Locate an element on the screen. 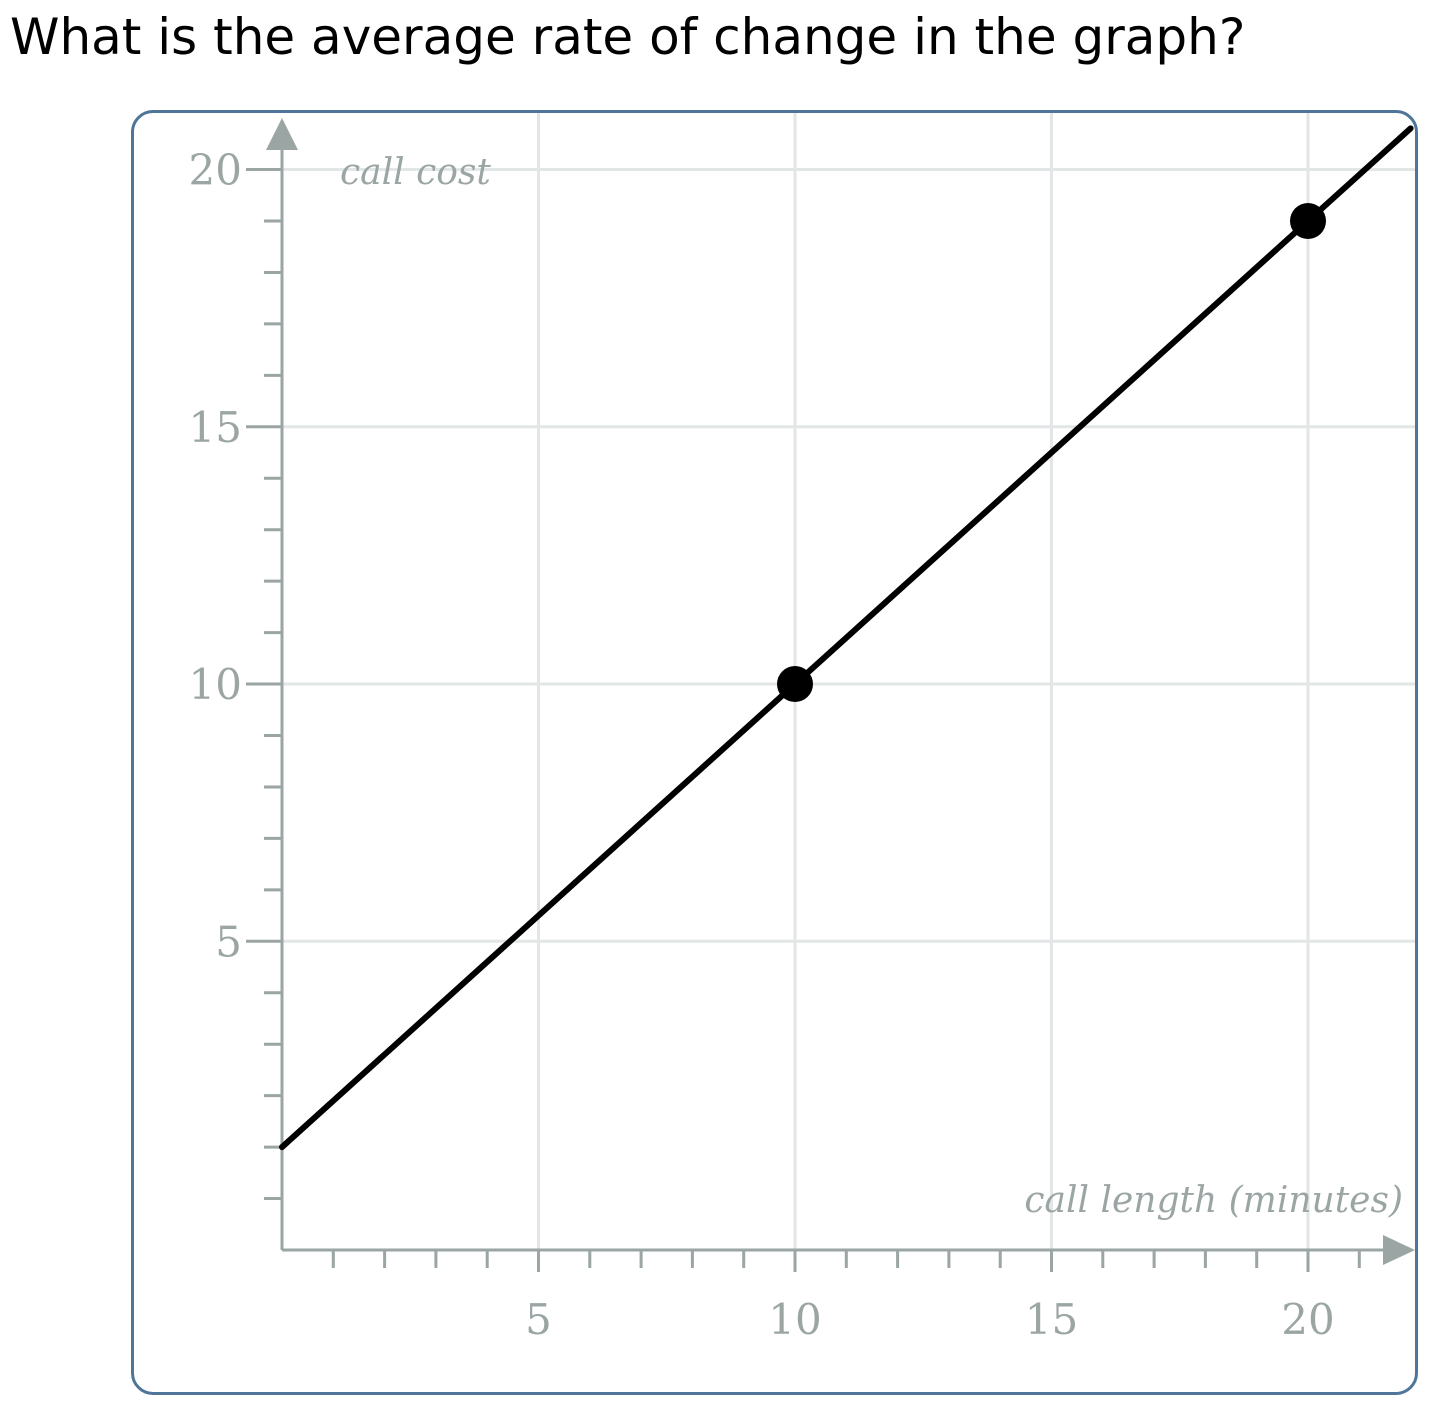 The image size is (1432, 1416). y-axis-arrow is located at coordinates (282, 134).